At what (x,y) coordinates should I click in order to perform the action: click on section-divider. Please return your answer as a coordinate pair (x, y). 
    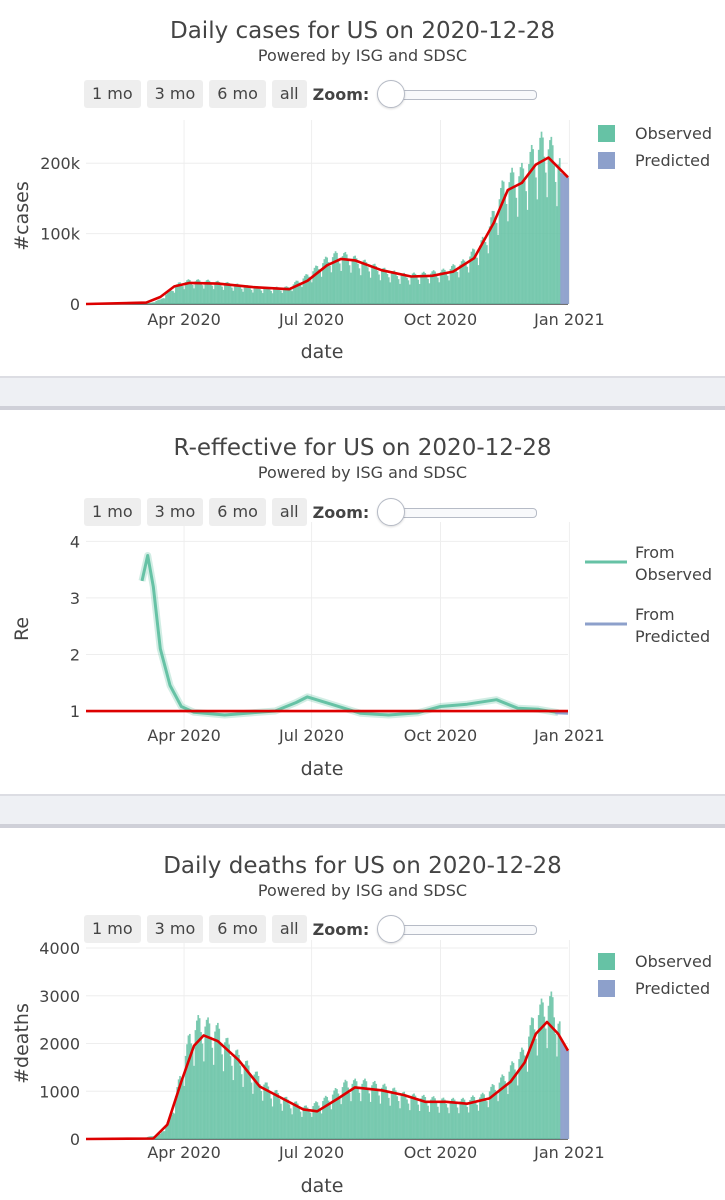
    Looking at the image, I should click on (362, 811).